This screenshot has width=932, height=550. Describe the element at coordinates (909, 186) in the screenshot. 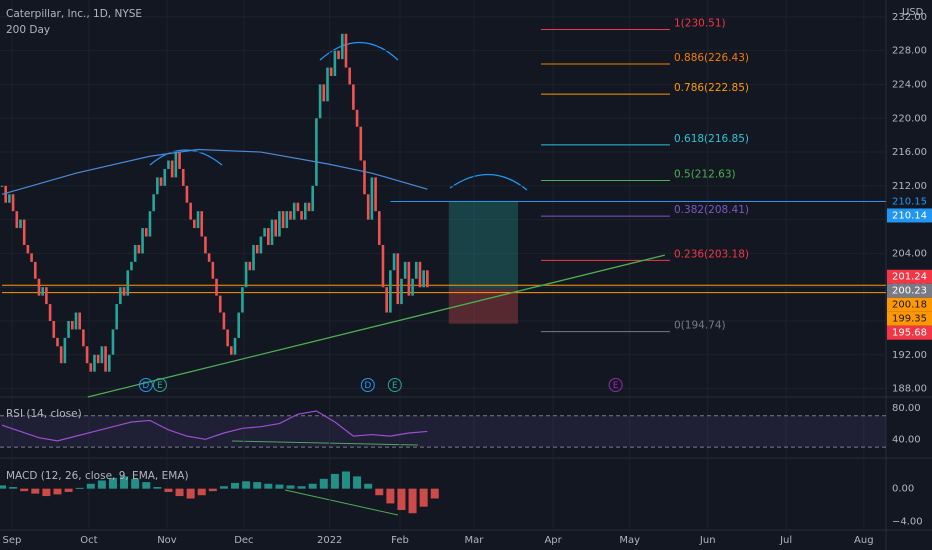

I see `y-tick-label: 212.00` at that location.